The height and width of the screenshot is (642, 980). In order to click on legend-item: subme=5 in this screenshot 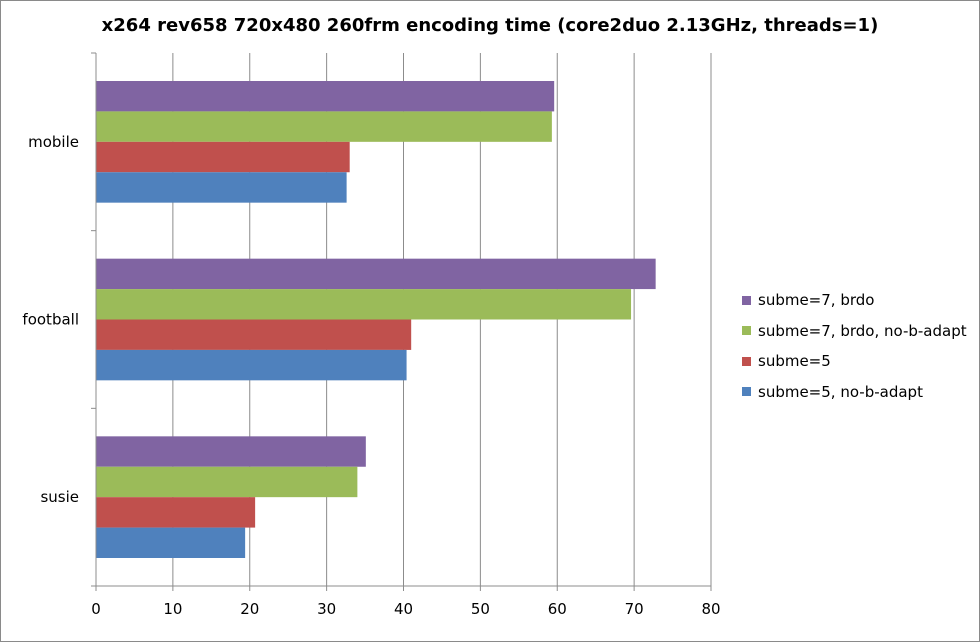, I will do `click(854, 361)`.